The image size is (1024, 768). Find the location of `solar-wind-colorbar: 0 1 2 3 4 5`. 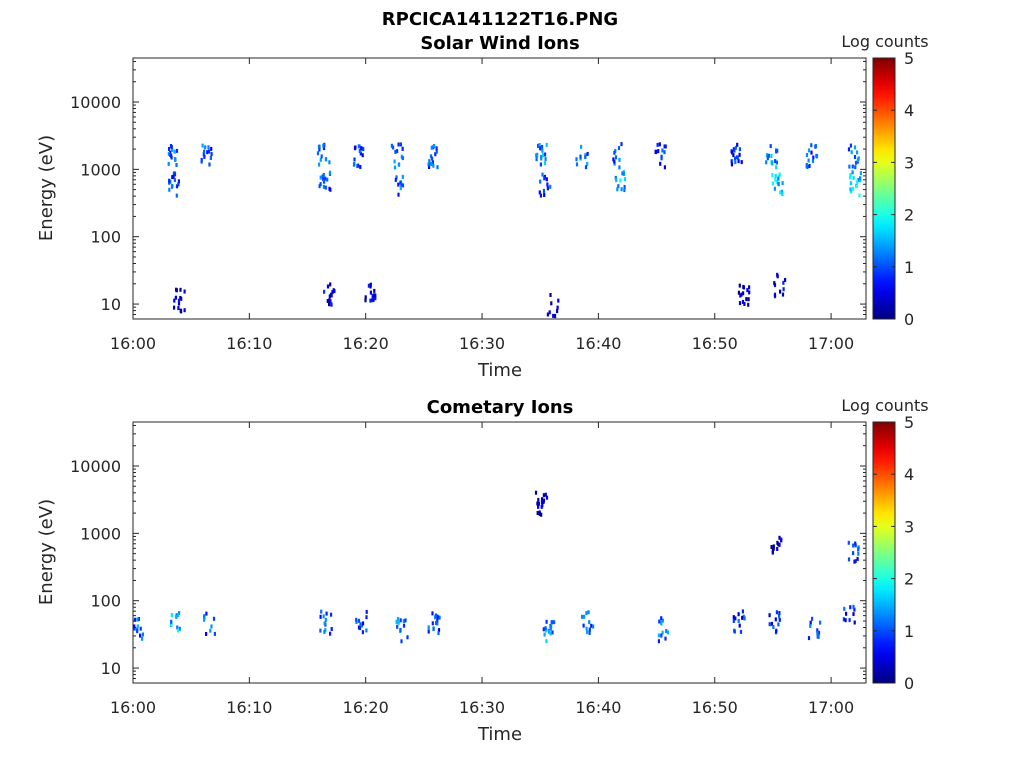

solar-wind-colorbar: 0 1 2 3 4 5 is located at coordinates (893, 189).